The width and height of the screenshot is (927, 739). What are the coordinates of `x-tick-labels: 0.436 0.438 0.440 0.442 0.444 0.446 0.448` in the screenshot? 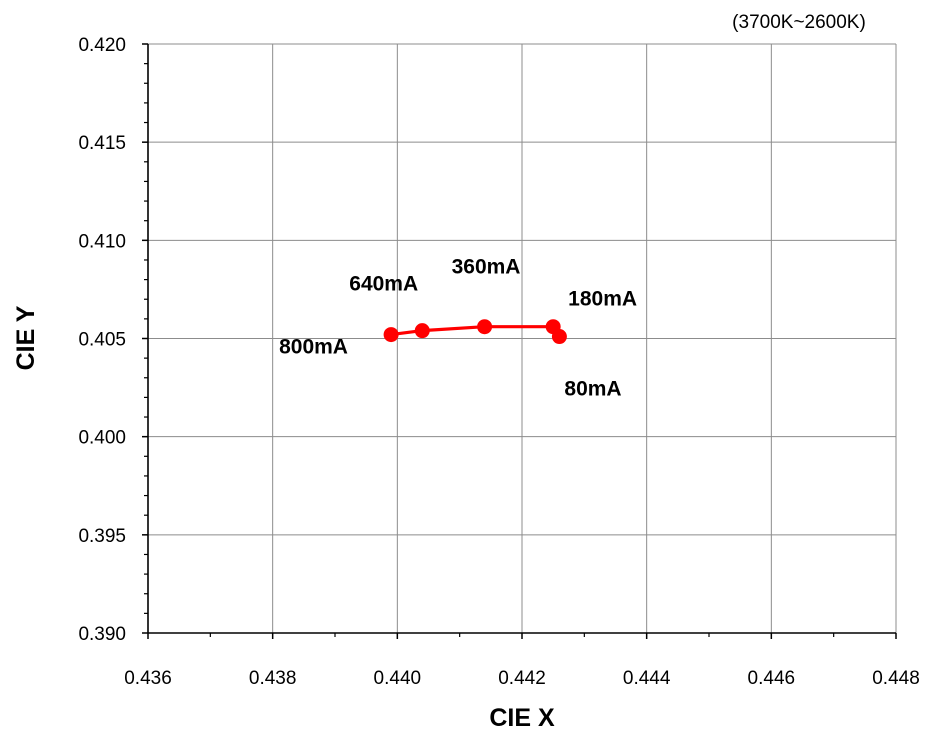 It's located at (522, 678).